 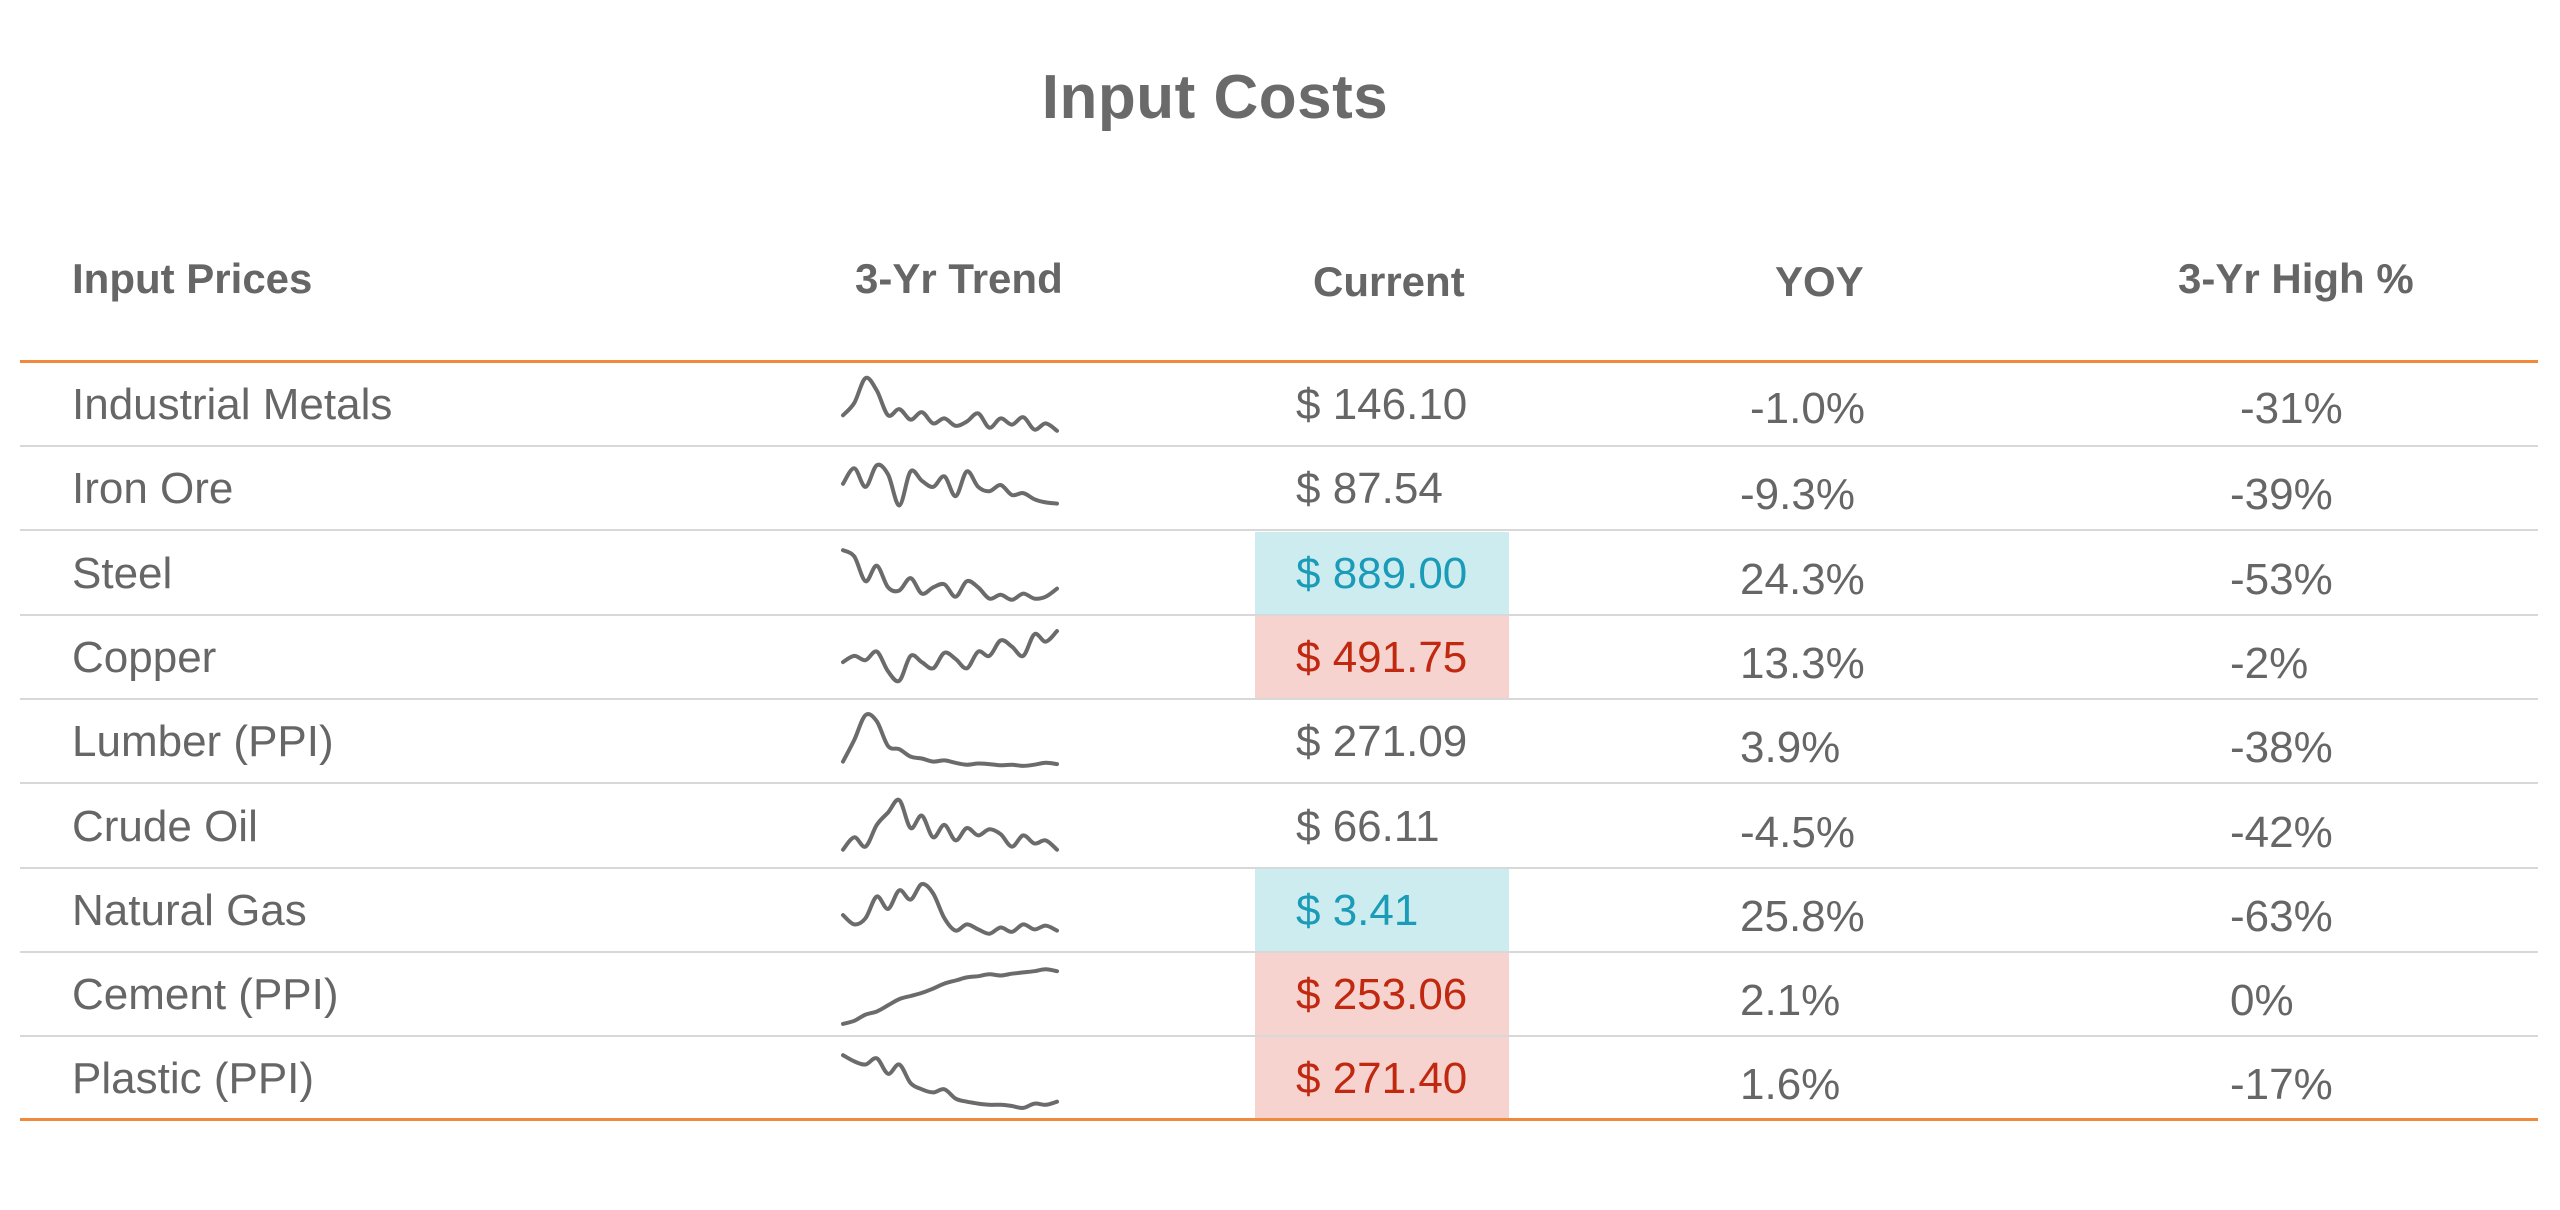 I want to click on yoy-value: 1.6%, so click(x=1790, y=1085).